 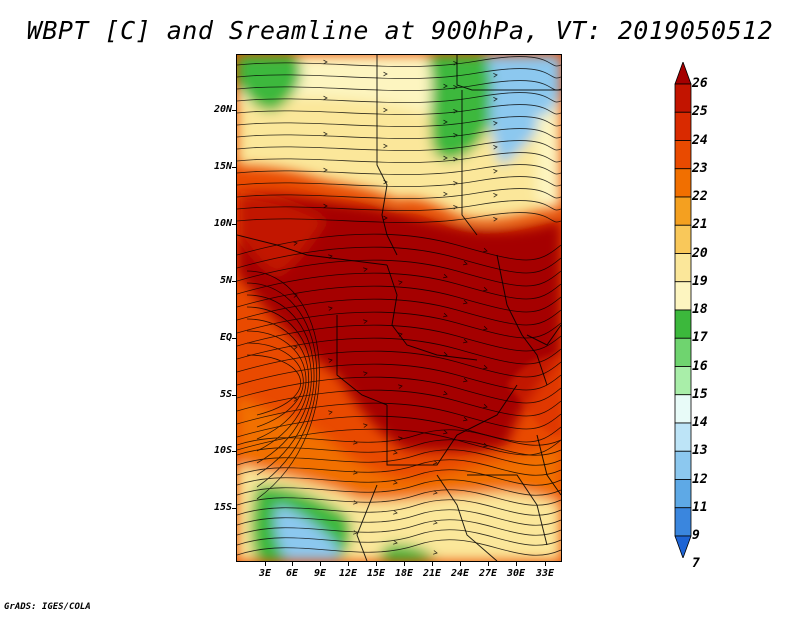 I want to click on colorbar-bottom-arrow, so click(x=683, y=546).